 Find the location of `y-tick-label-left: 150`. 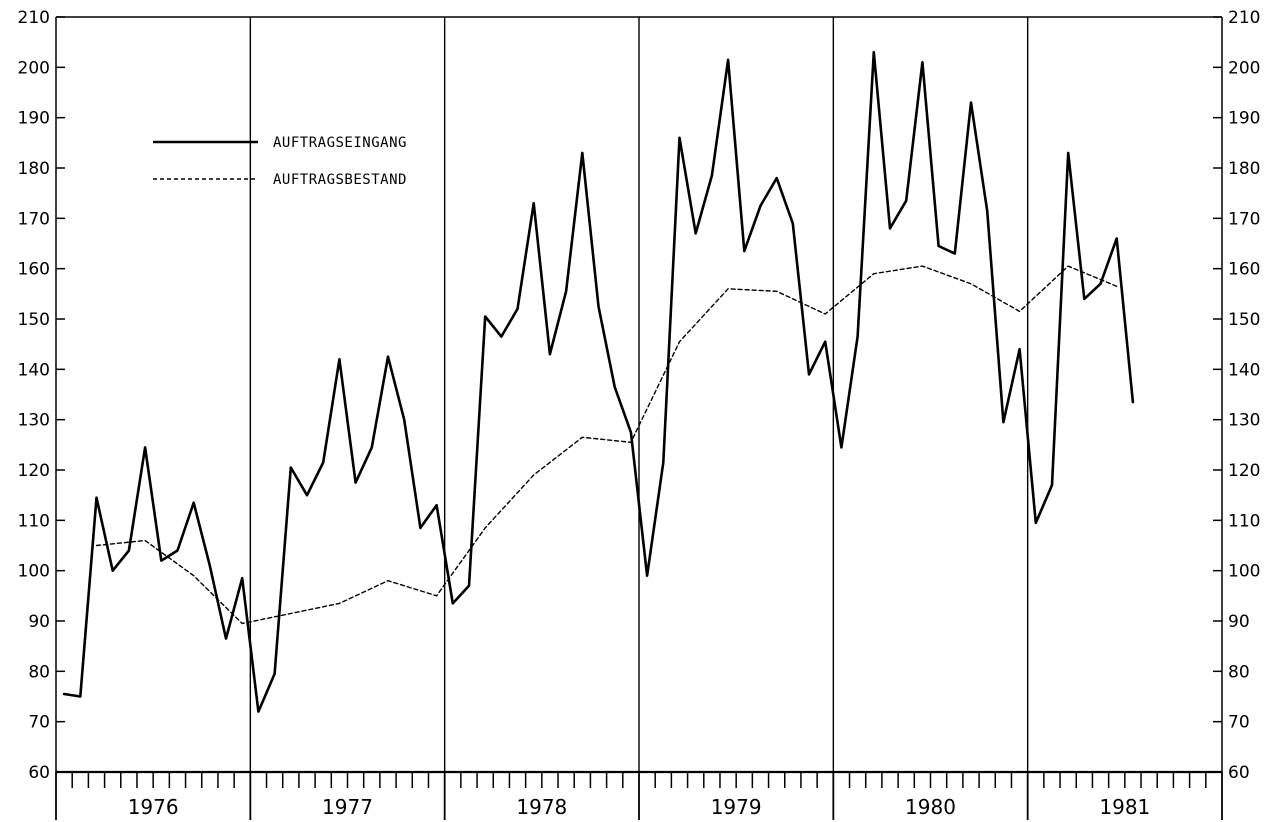

y-tick-label-left: 150 is located at coordinates (34, 320).